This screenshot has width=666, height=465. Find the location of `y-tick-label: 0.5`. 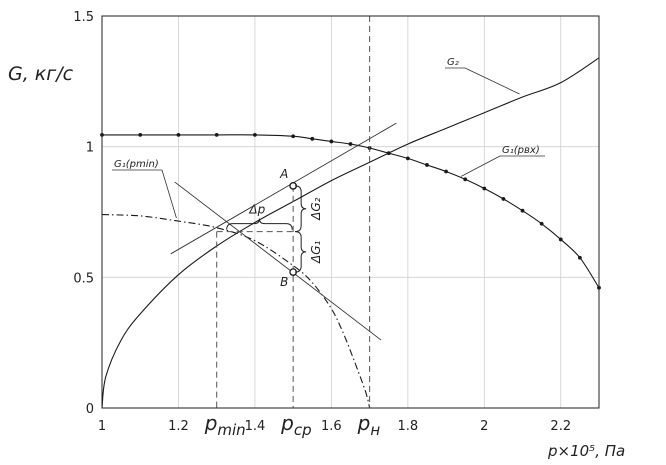

y-tick-label: 0.5 is located at coordinates (83, 278).